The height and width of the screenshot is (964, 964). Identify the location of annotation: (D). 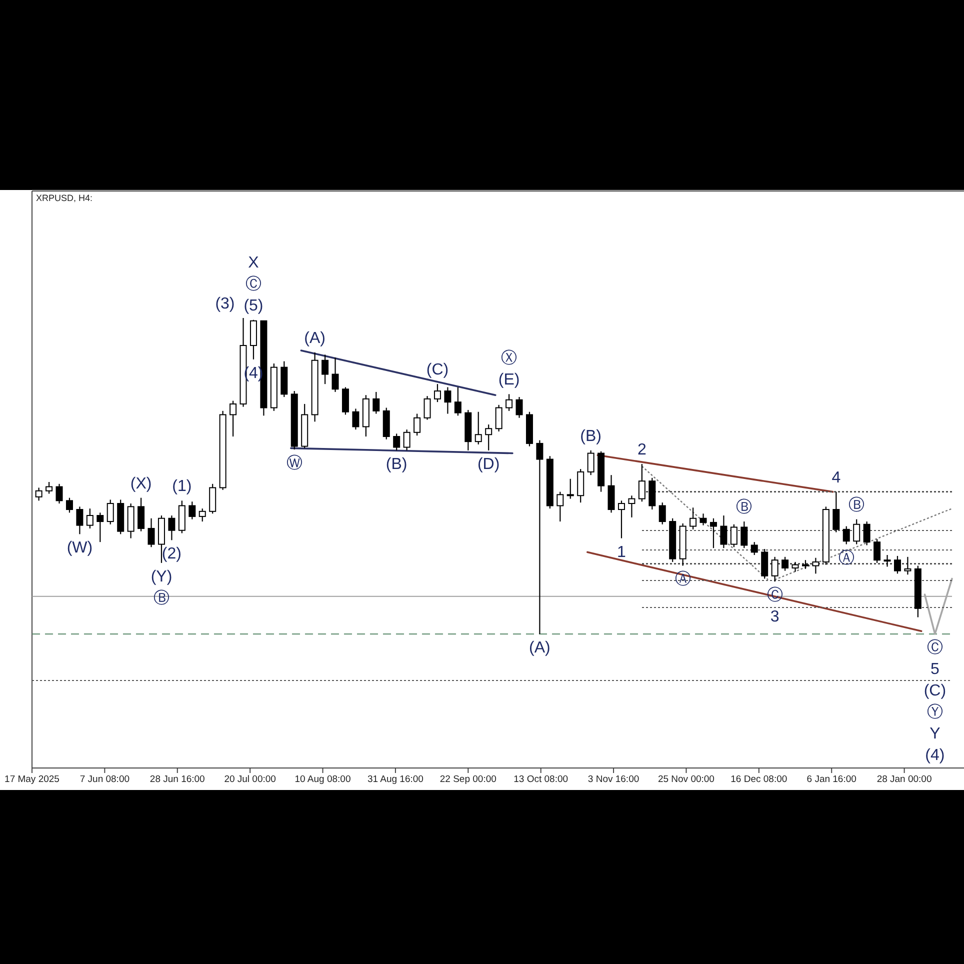
(488, 464).